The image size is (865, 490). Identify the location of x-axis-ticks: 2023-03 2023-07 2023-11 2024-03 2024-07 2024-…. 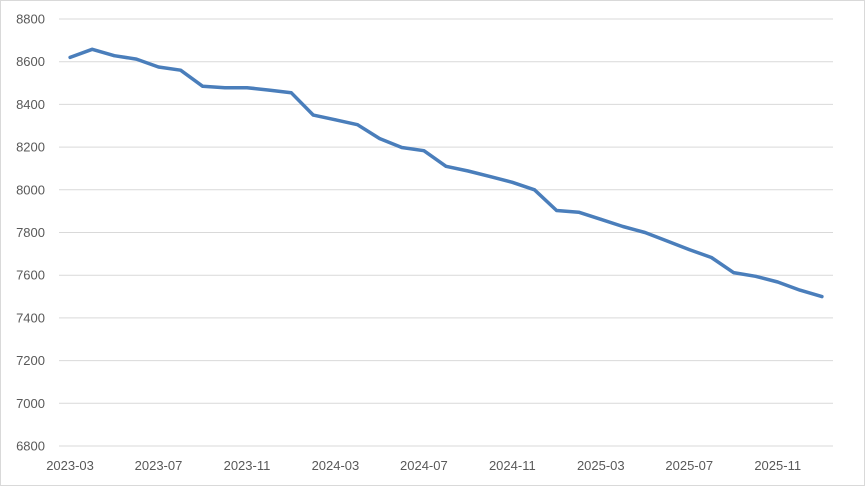
(423, 465).